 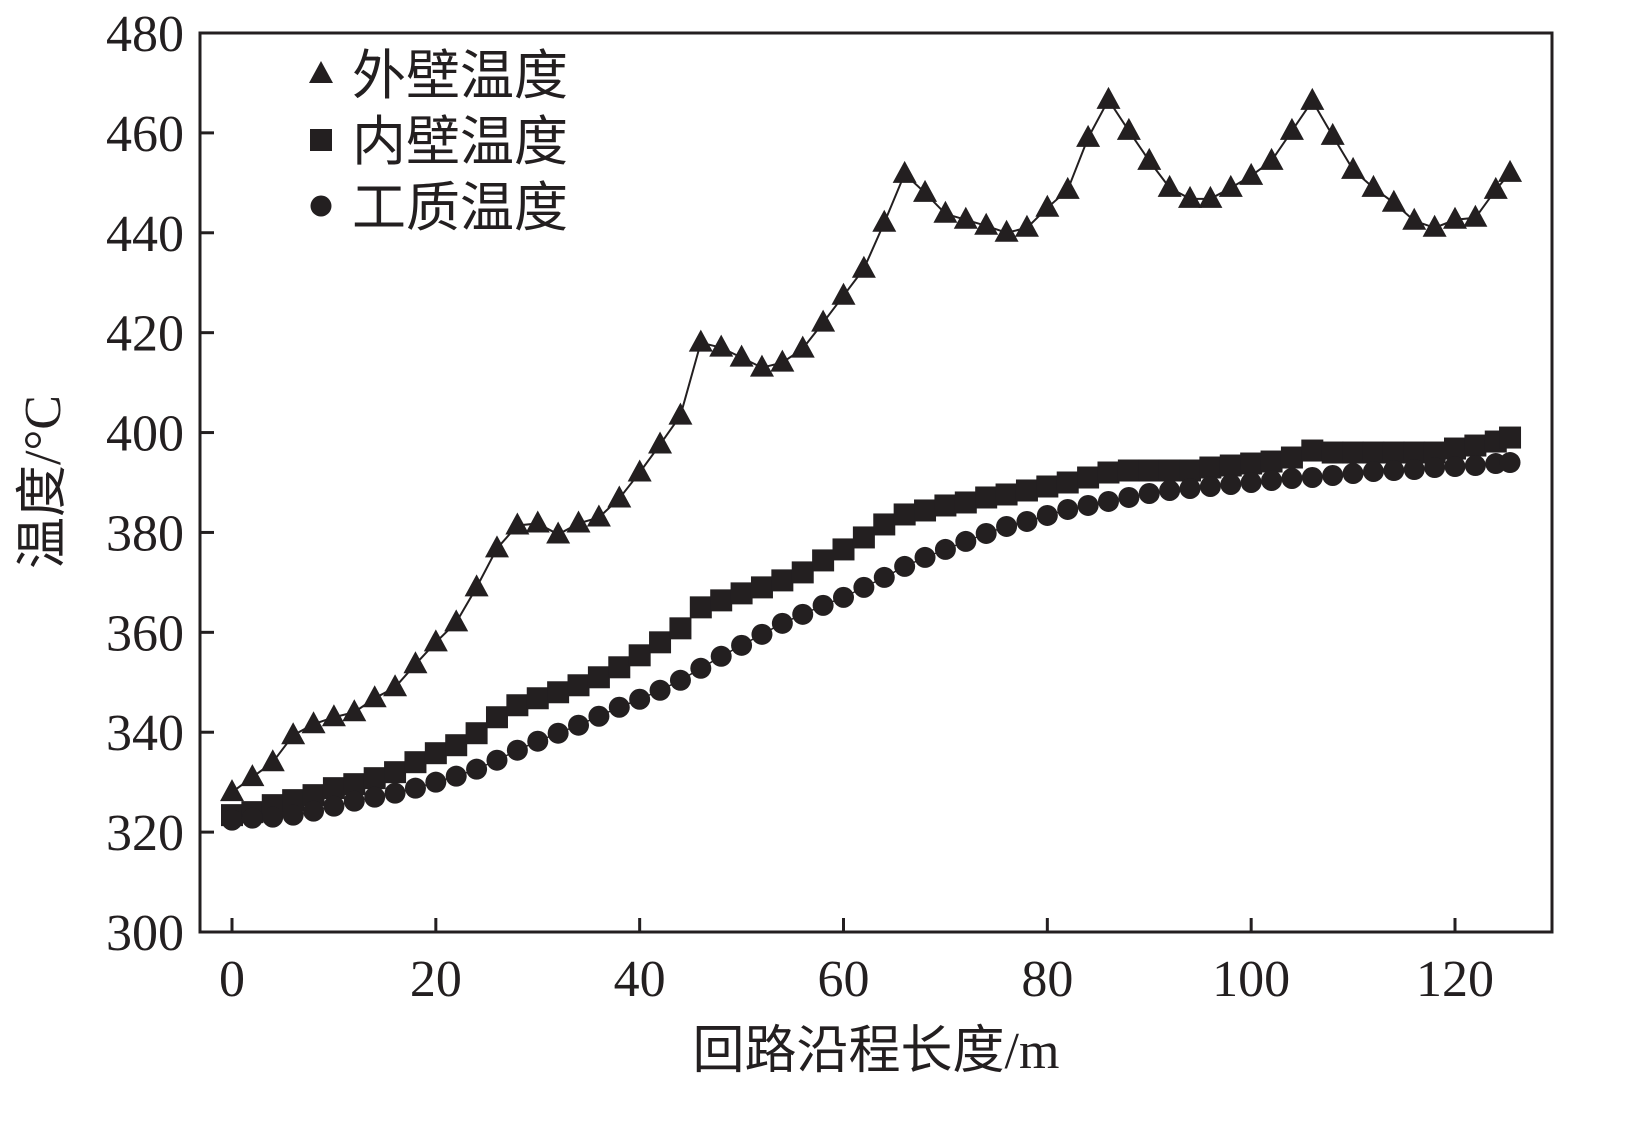 I want to click on y-tick-label: 460, so click(x=145, y=134).